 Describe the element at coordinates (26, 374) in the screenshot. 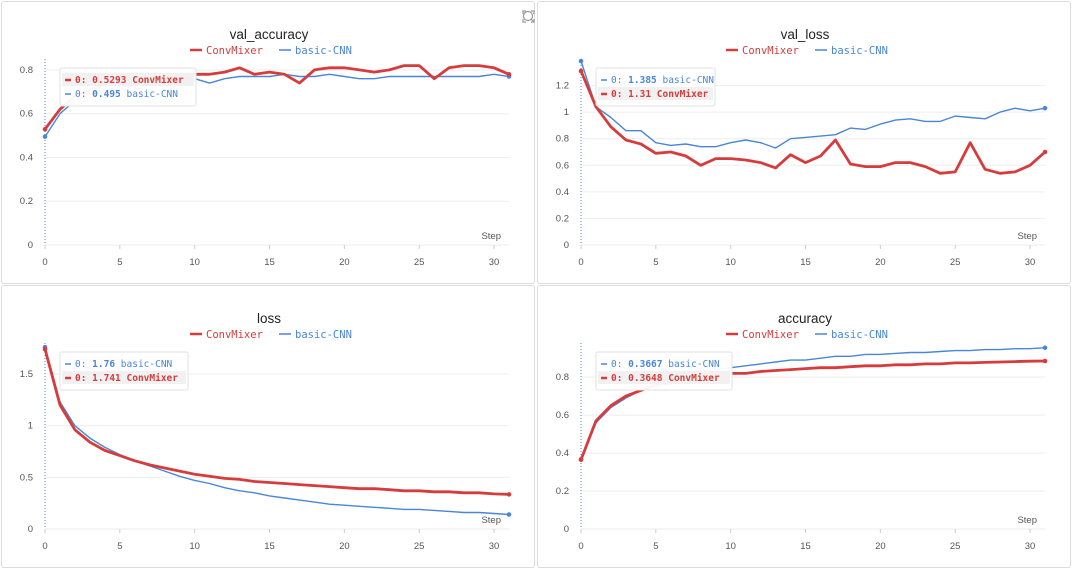

I see `y-tick-label: 1.5` at that location.